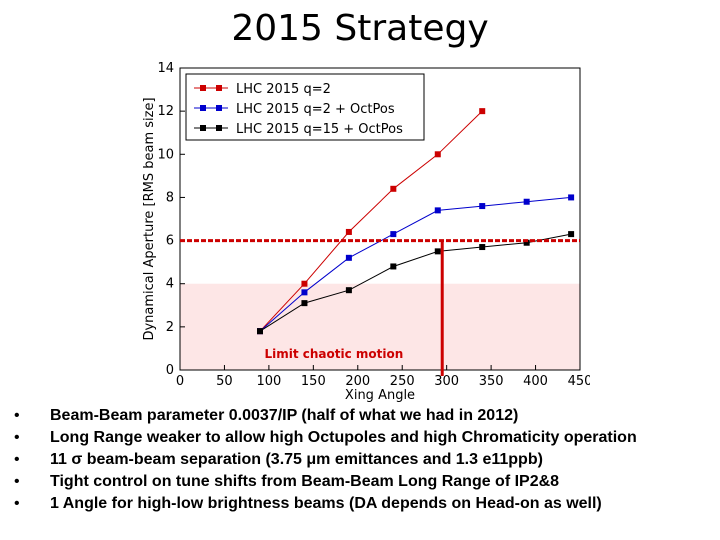  I want to click on x-tick-label: 300, so click(446, 381).